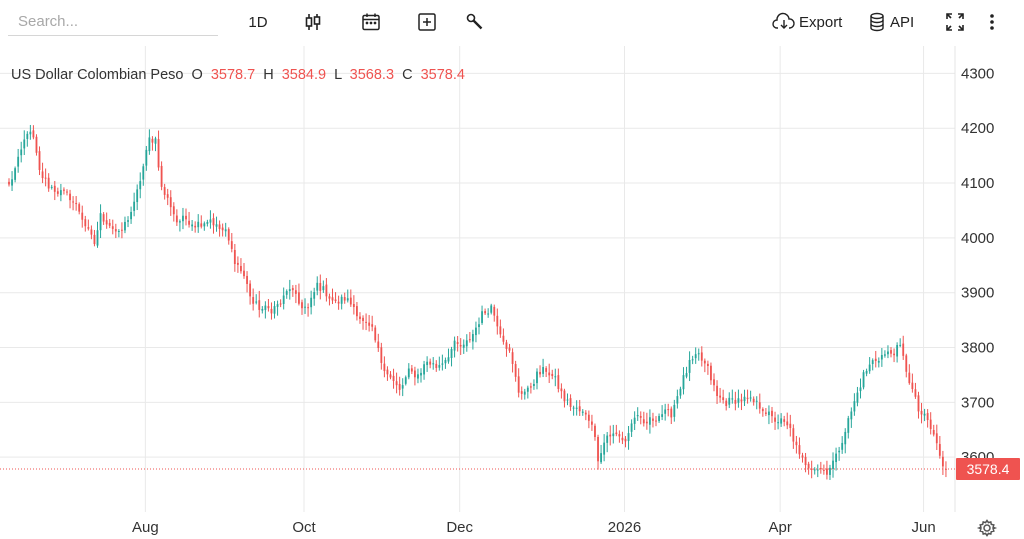  Describe the element at coordinates (902, 22) in the screenshot. I see `api-label: API` at that location.